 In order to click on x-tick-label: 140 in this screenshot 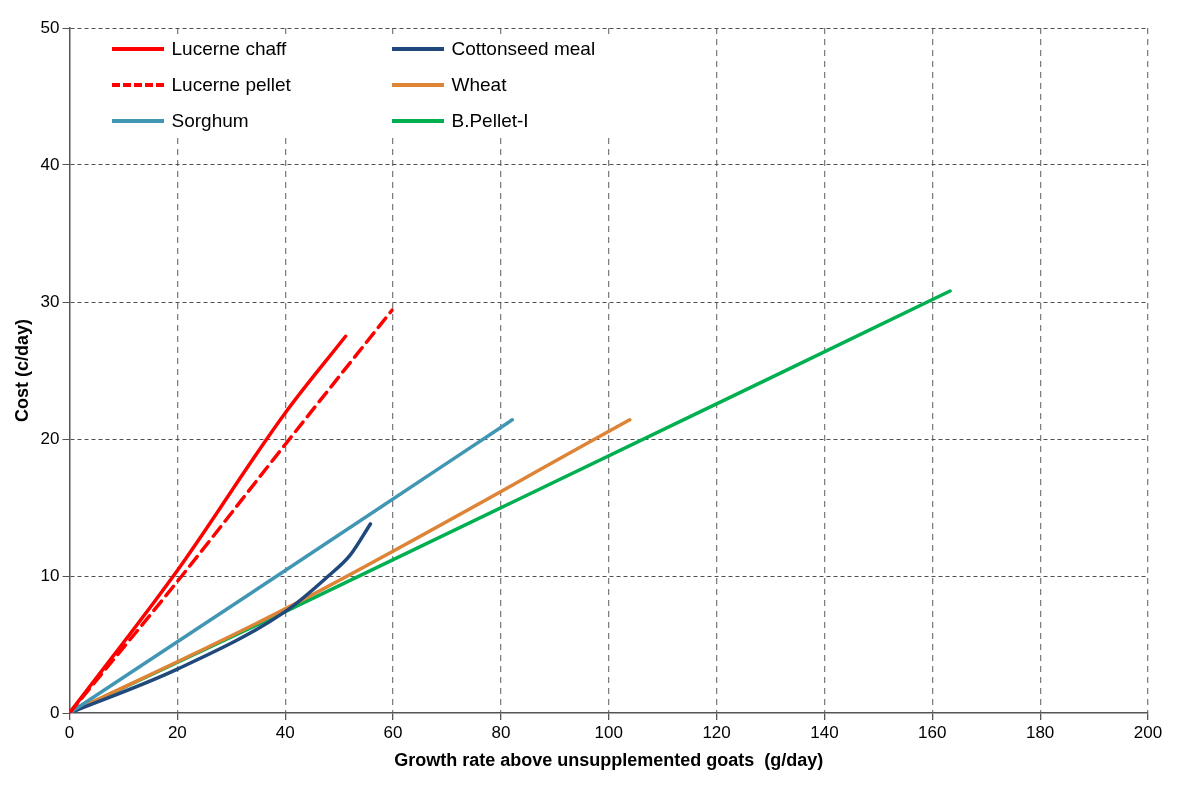, I will do `click(824, 732)`.